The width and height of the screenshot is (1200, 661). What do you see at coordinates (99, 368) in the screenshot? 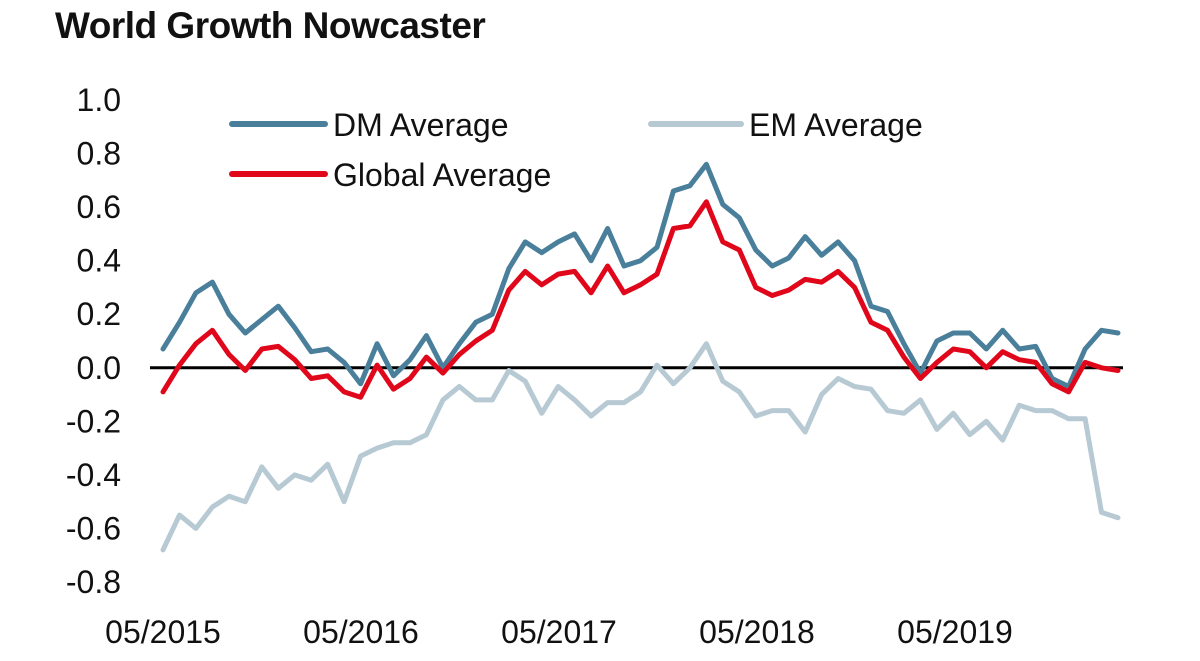
I see `y-tick-label: 0.0` at bounding box center [99, 368].